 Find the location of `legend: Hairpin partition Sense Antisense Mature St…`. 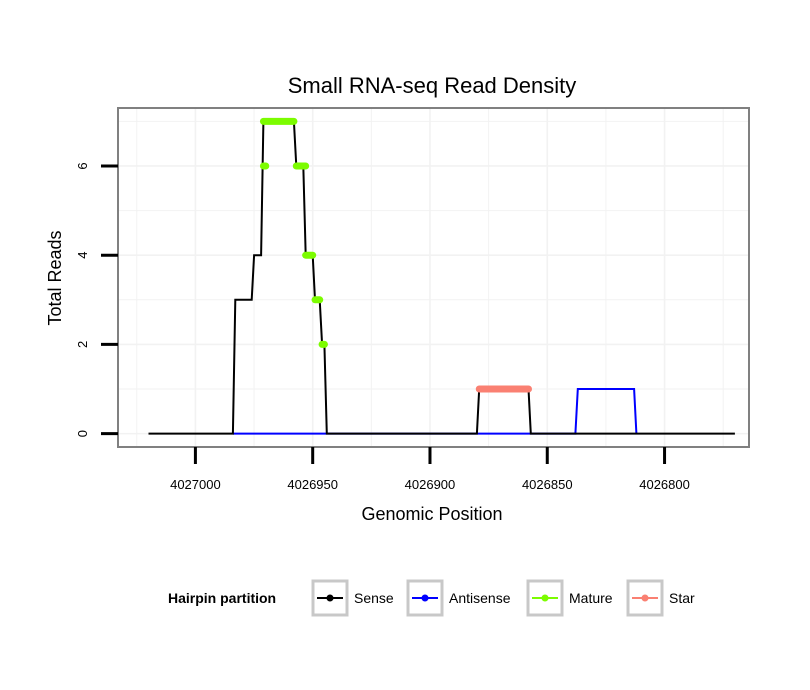

legend: Hairpin partition Sense Antisense Mature St… is located at coordinates (431, 598).